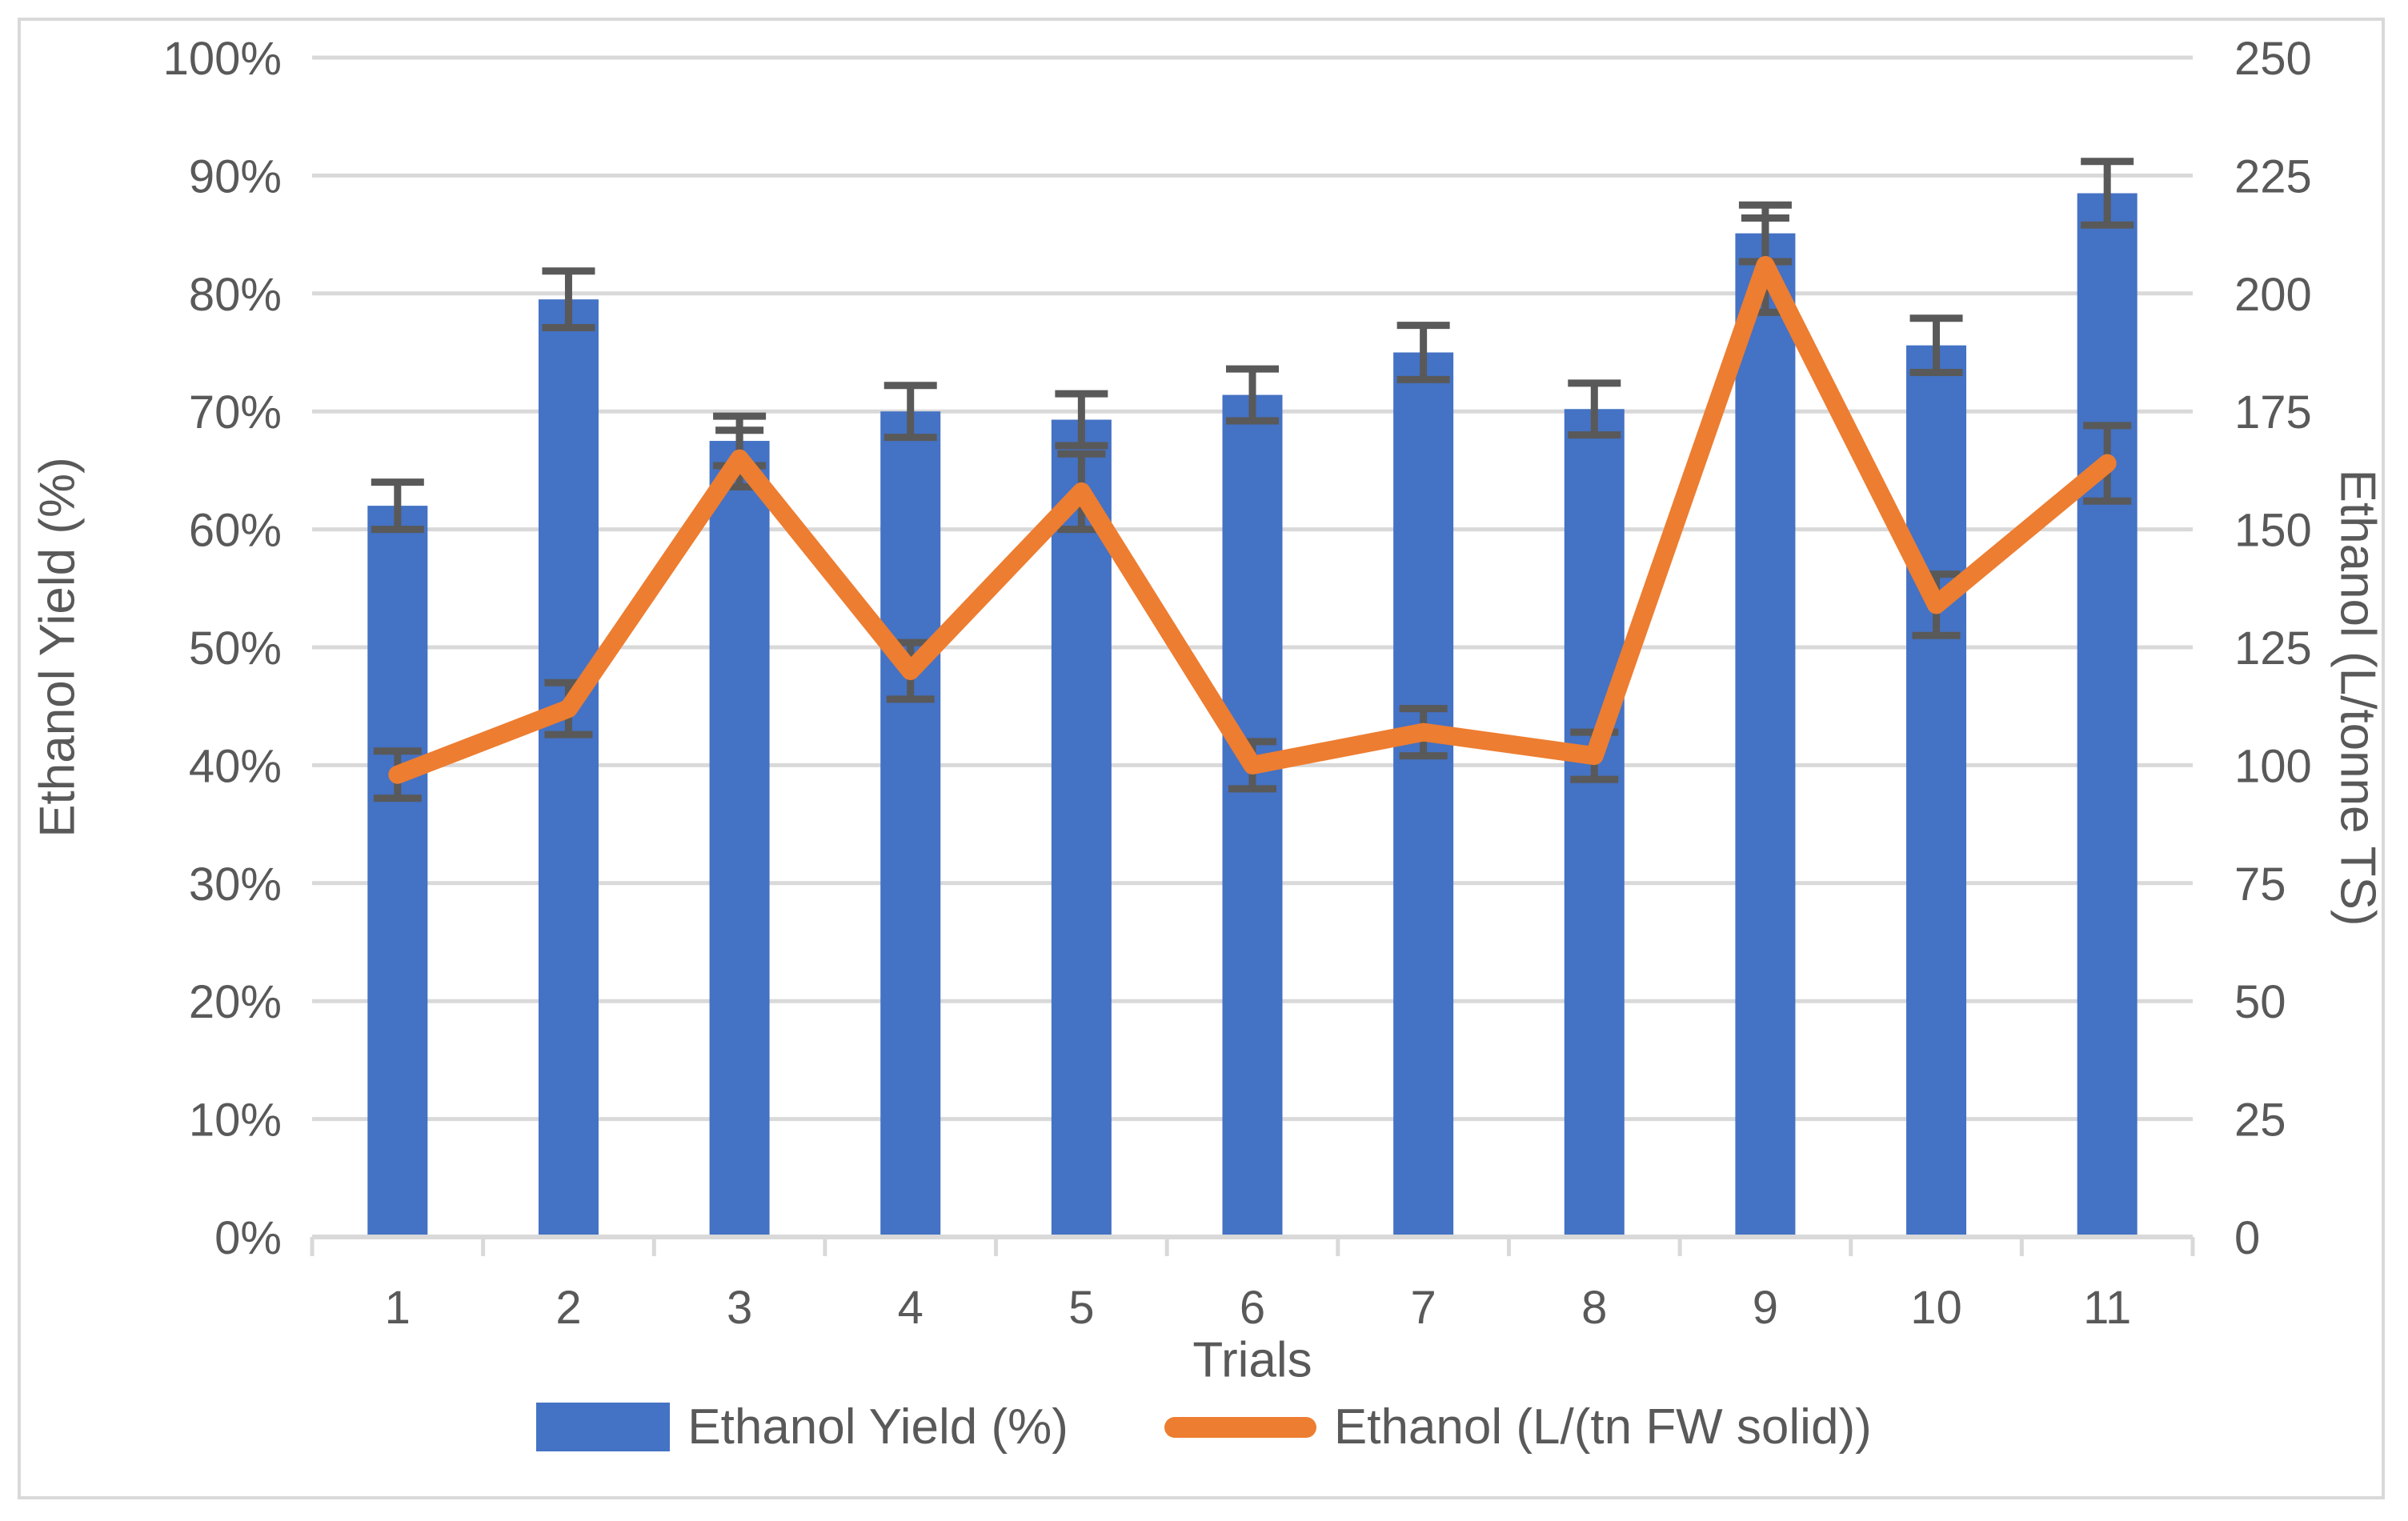 The height and width of the screenshot is (1521, 2408). What do you see at coordinates (1252, 1308) in the screenshot?
I see `x-axis-tick-label: 6` at bounding box center [1252, 1308].